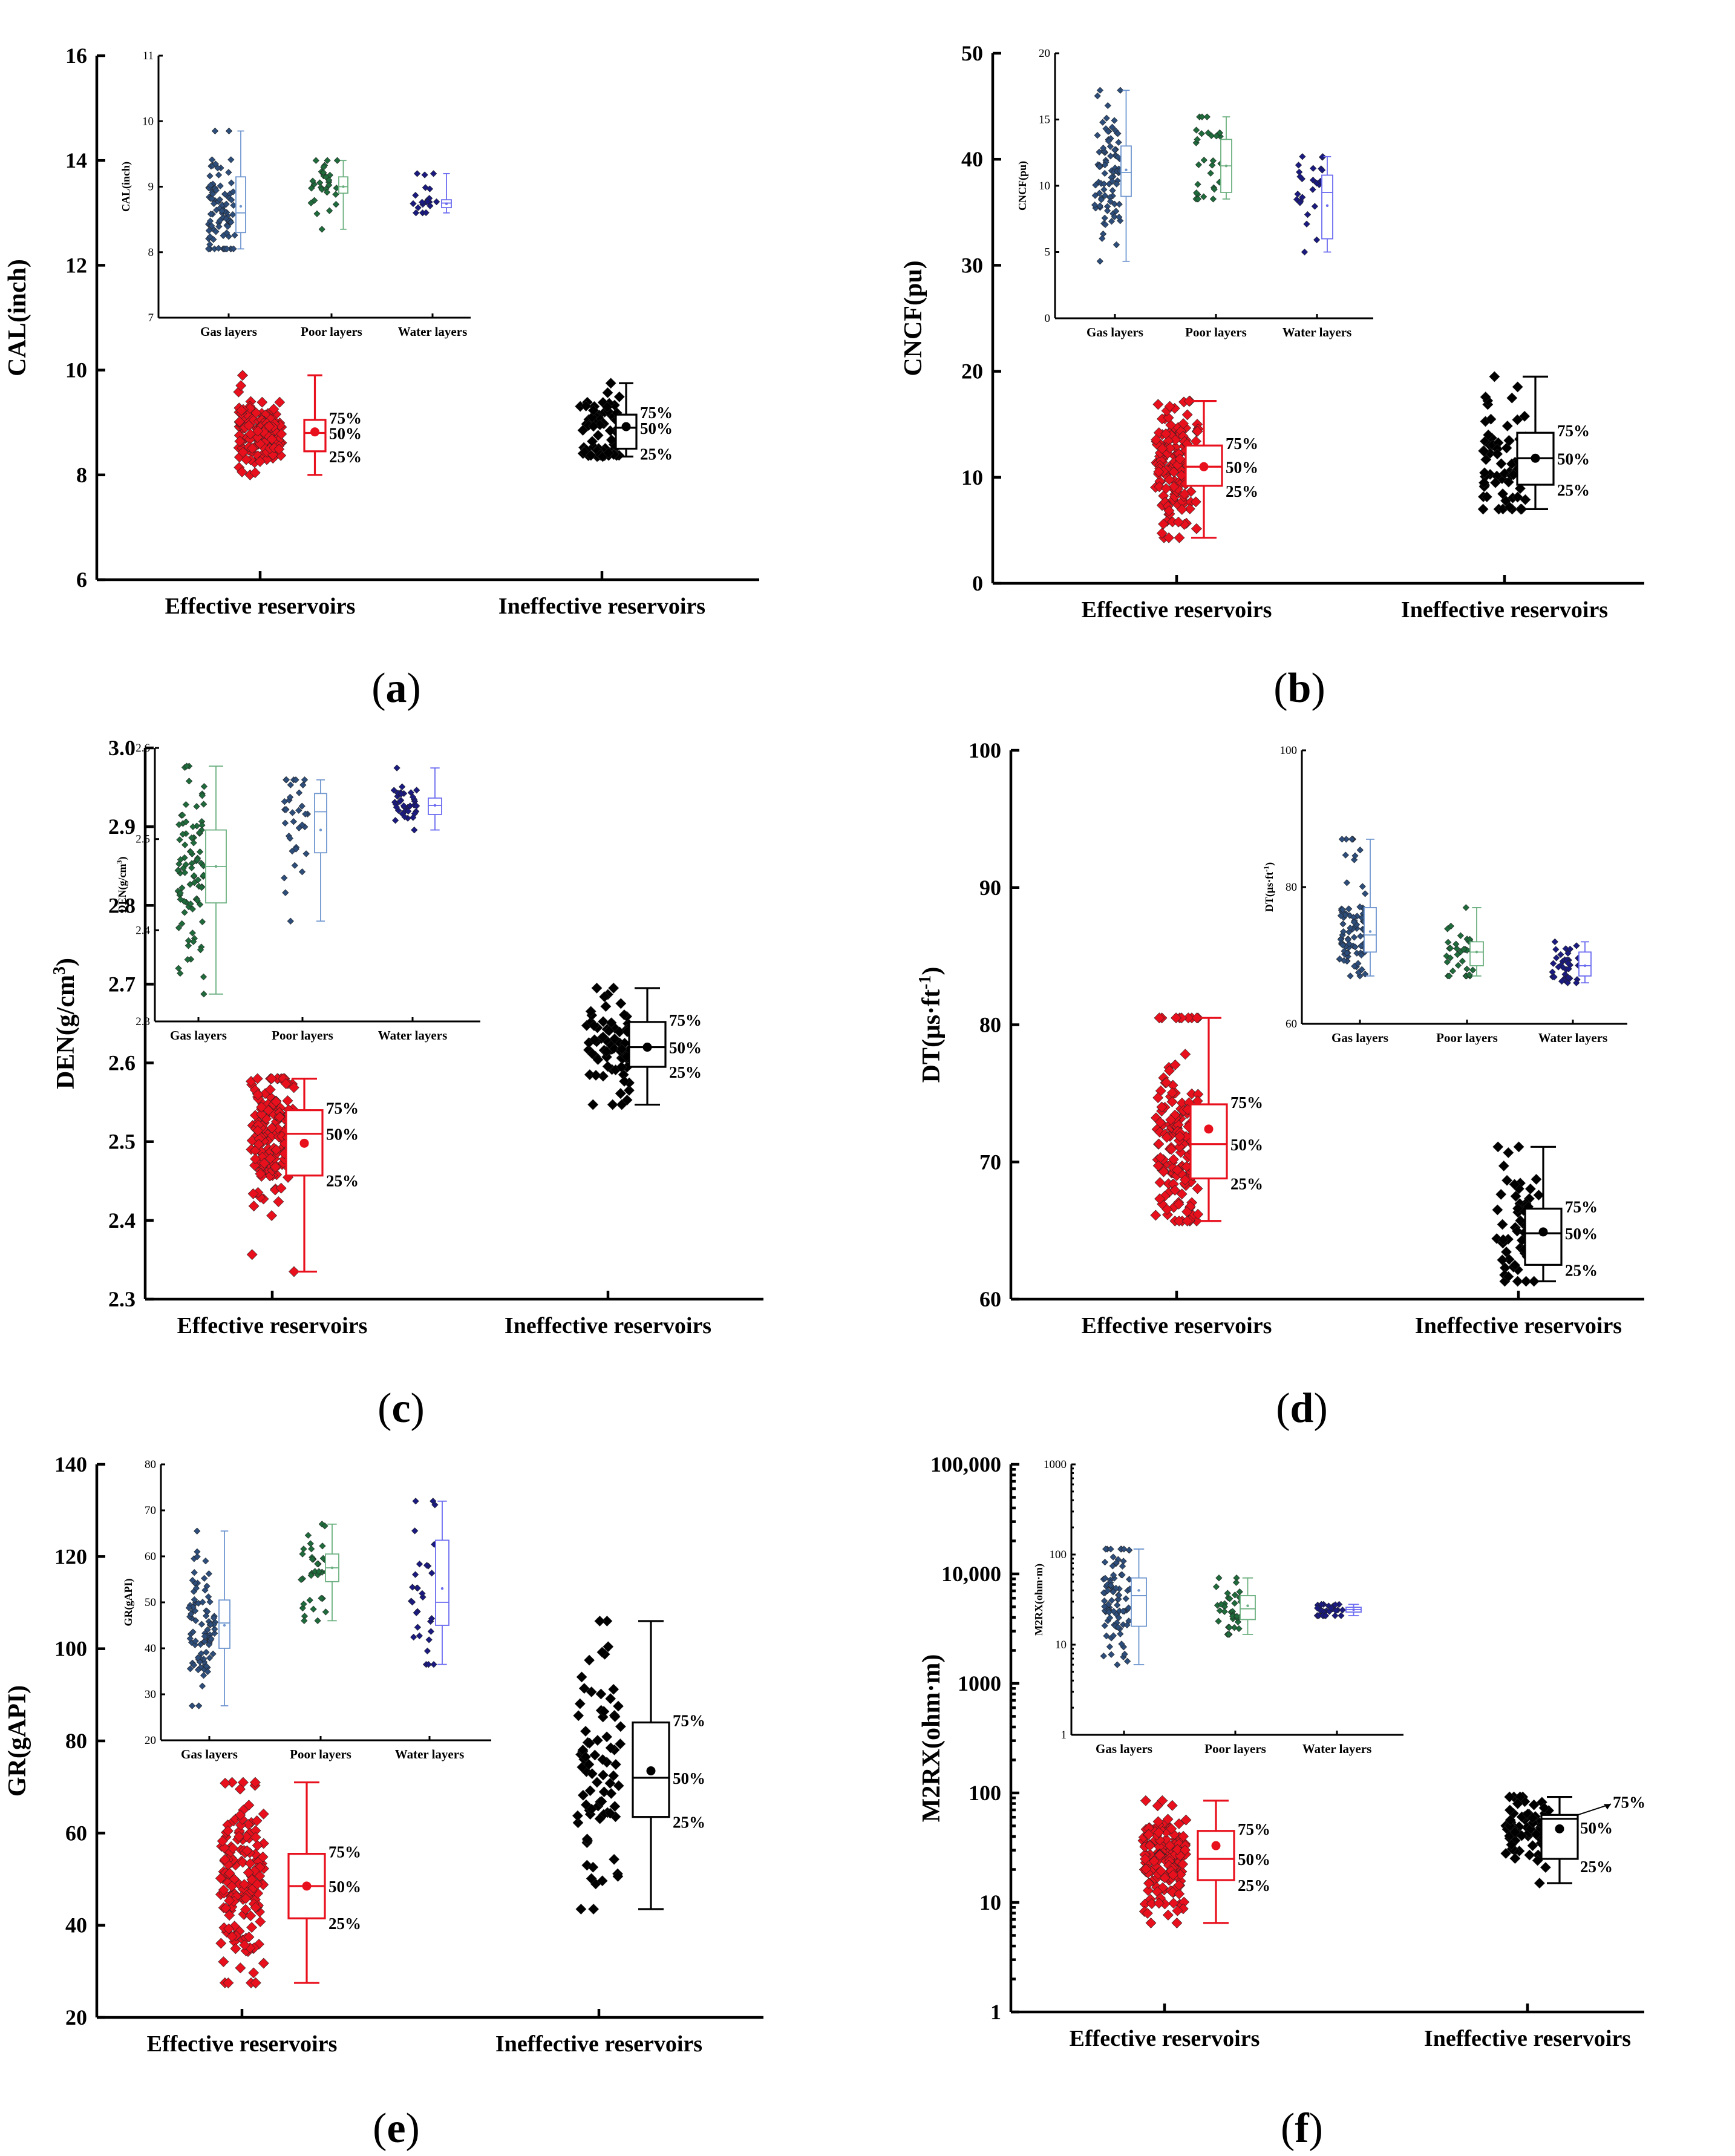  What do you see at coordinates (1139, 1602) in the screenshot?
I see `inset-boxplot-gas-layers-box` at bounding box center [1139, 1602].